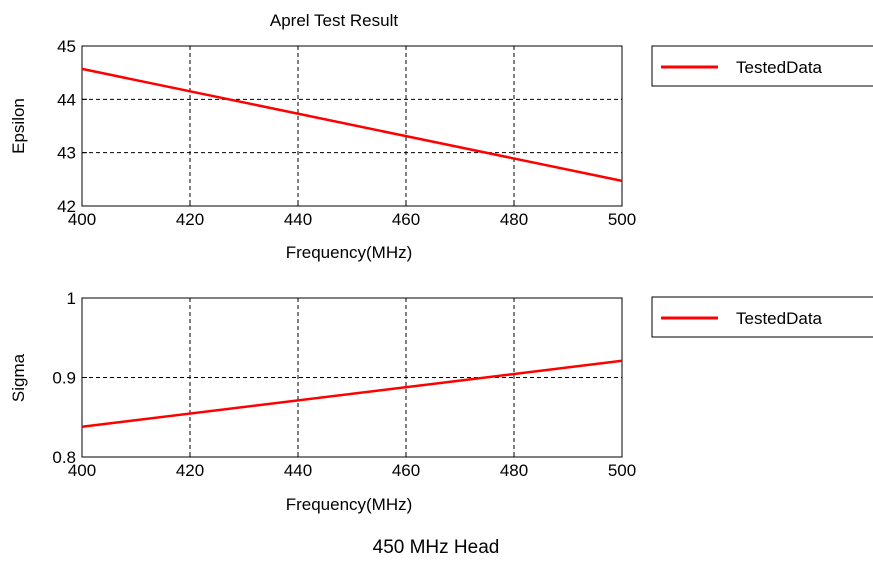  I want to click on epsilon-y-tick-label: 45, so click(66, 46).